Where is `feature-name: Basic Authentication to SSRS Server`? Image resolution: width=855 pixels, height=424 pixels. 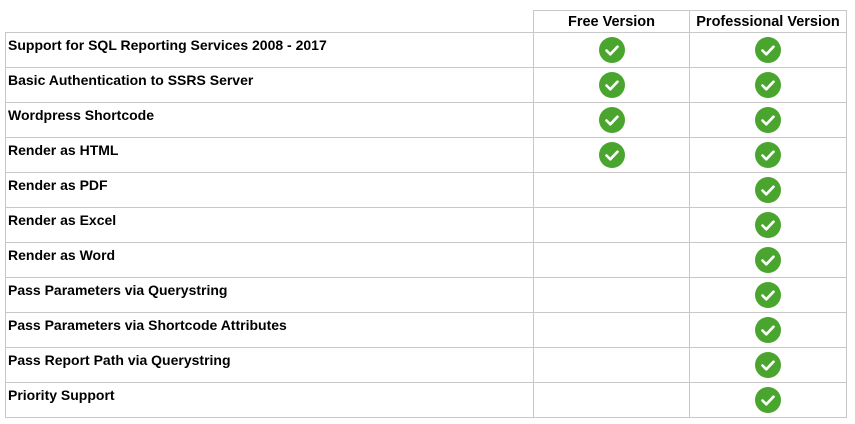
feature-name: Basic Authentication to SSRS Server is located at coordinates (269, 85).